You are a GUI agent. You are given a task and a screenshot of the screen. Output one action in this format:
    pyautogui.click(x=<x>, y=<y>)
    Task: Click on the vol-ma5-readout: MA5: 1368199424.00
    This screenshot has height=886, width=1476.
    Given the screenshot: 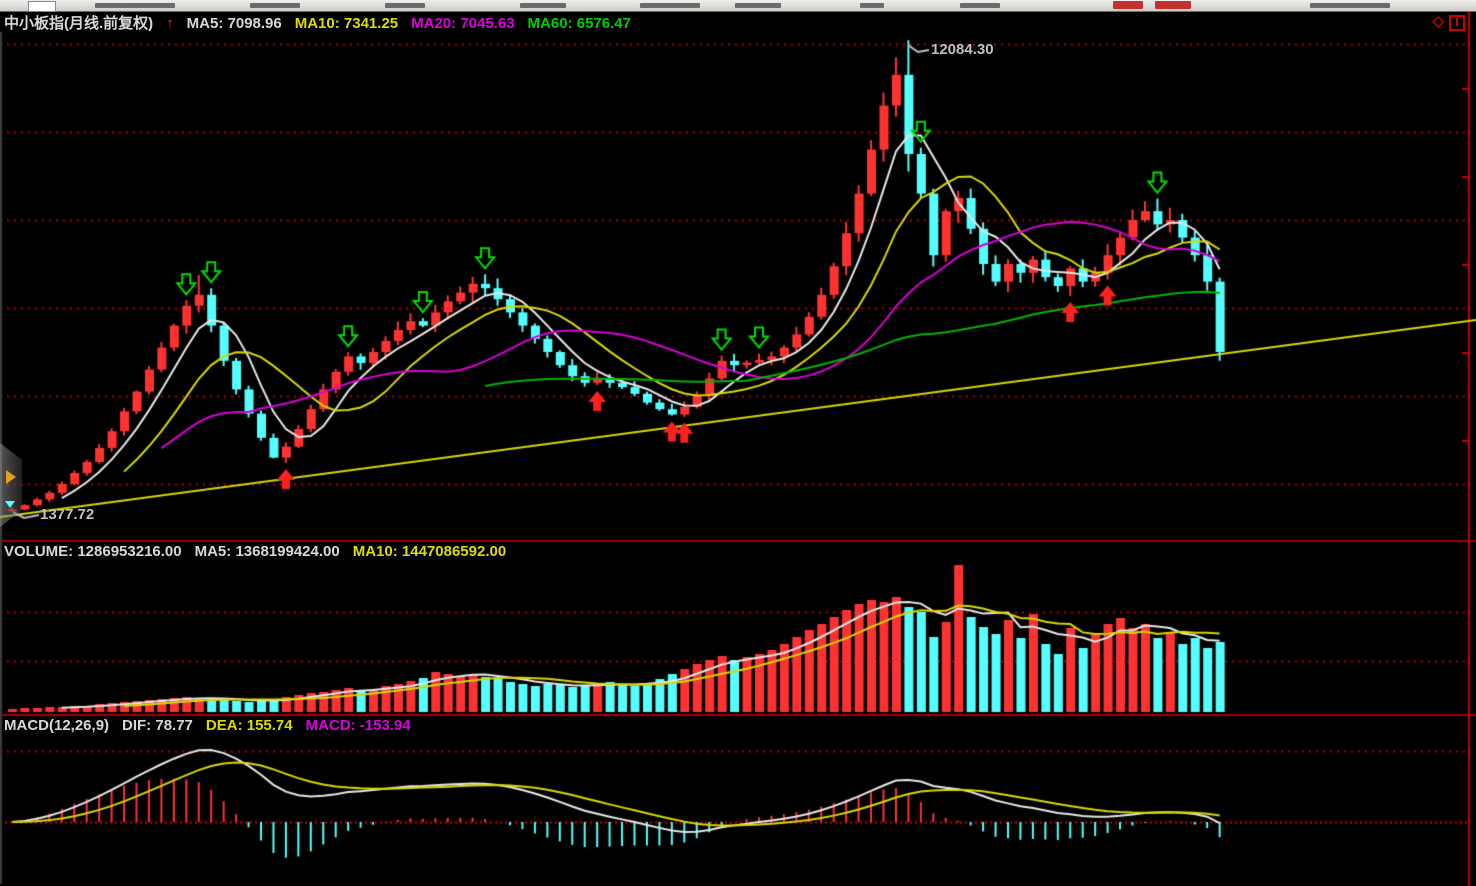 What is the action you would take?
    pyautogui.click(x=267, y=551)
    